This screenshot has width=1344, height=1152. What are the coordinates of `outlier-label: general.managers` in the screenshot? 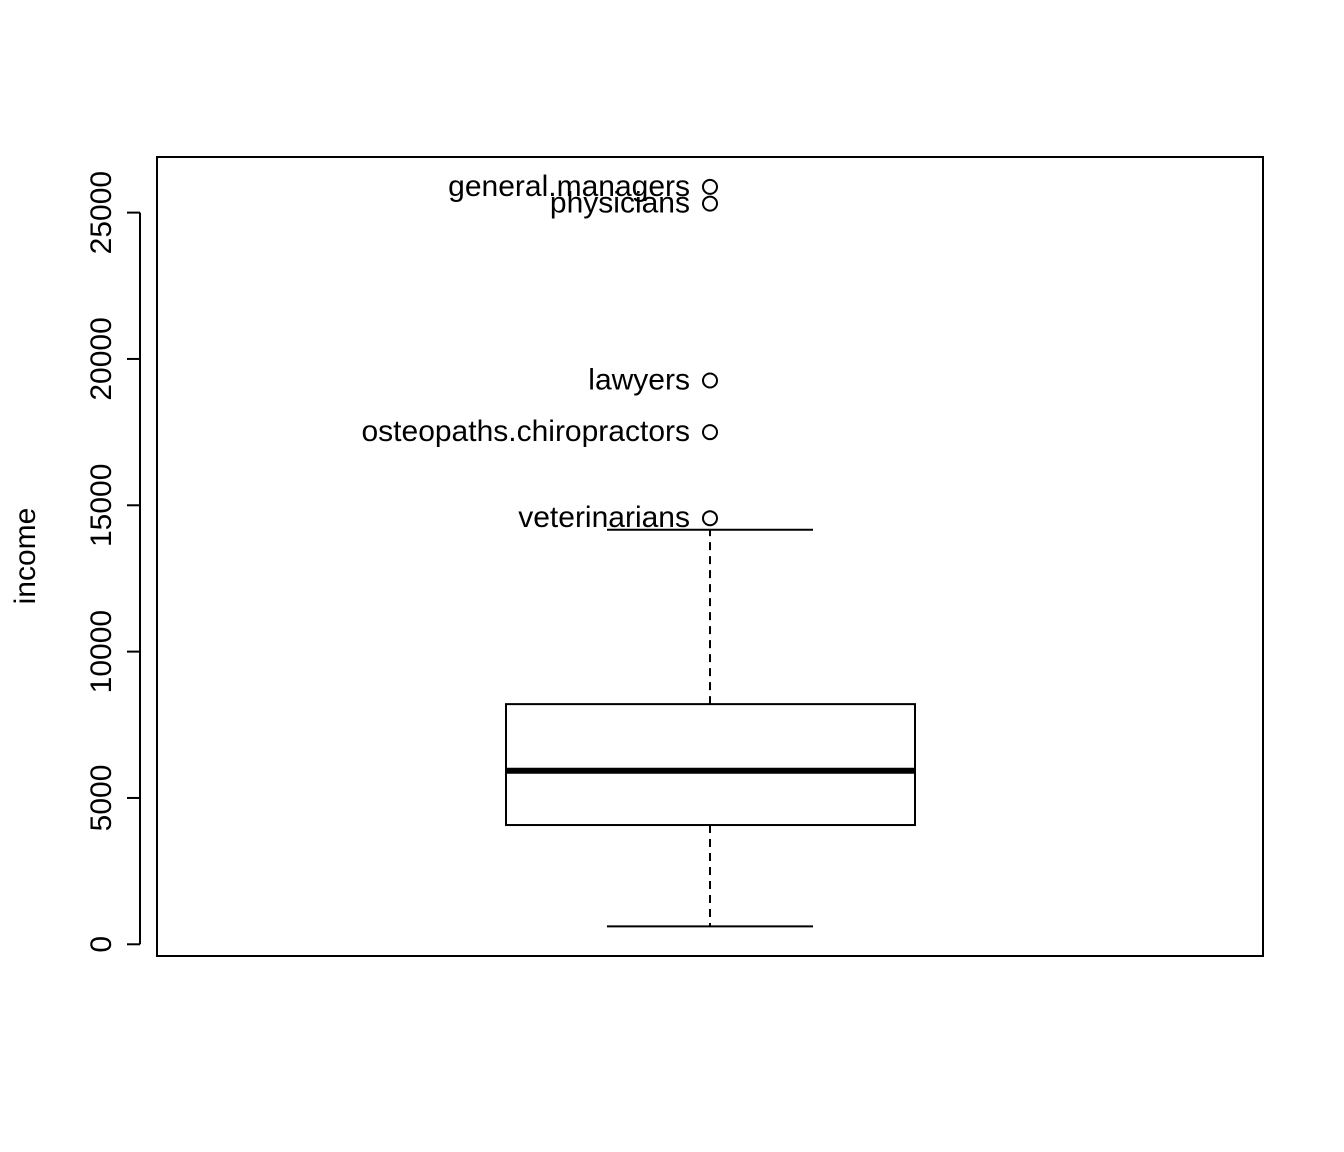 It's located at (569, 186).